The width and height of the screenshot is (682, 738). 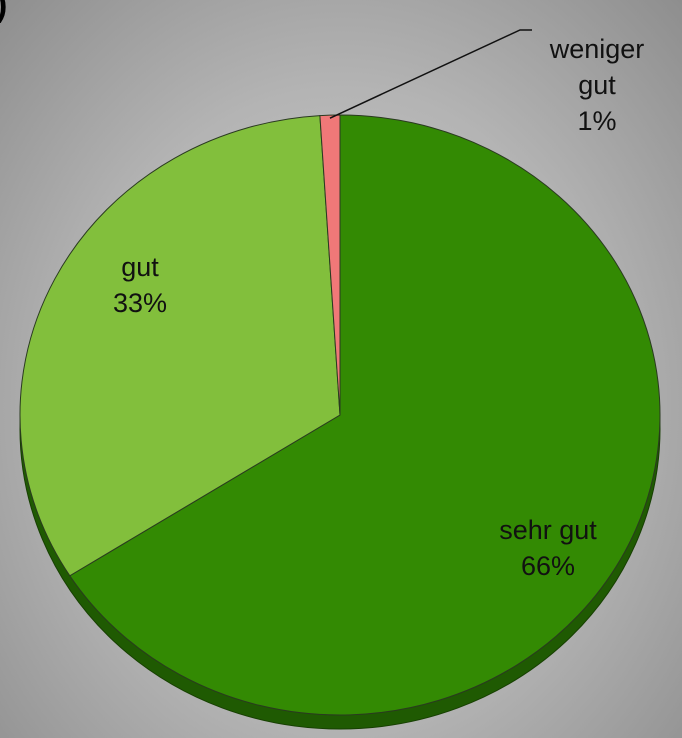 What do you see at coordinates (330, 265) in the screenshot?
I see `pie-slice` at bounding box center [330, 265].